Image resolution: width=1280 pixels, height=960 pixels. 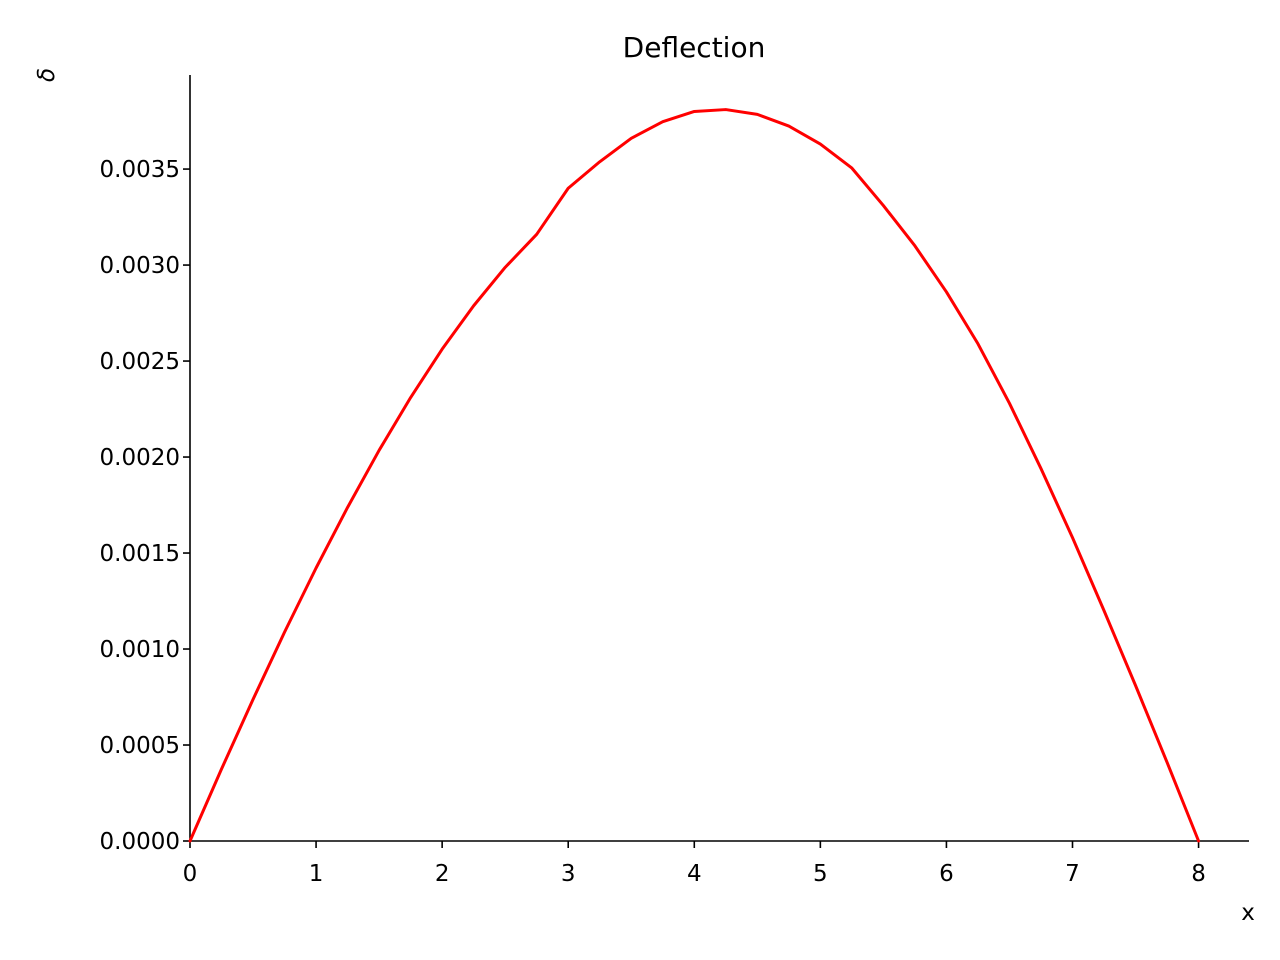 I want to click on x-tick-label: 0, so click(x=190, y=874).